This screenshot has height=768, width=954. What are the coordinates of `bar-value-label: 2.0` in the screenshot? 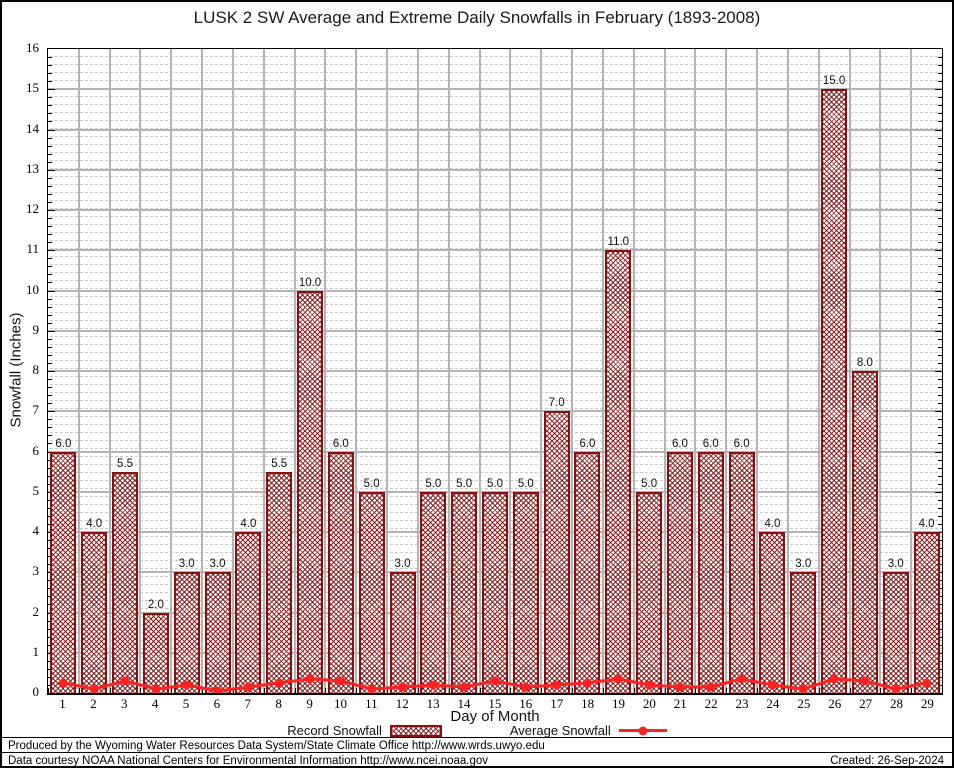 It's located at (155, 604).